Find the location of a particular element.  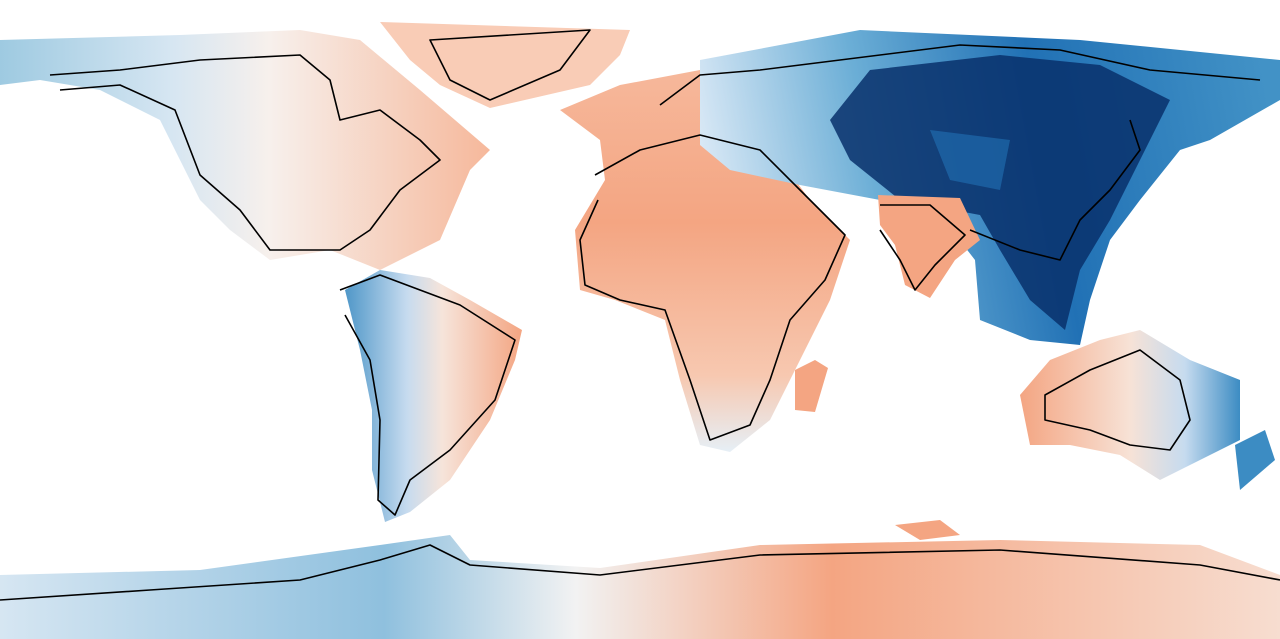

new-zealand is located at coordinates (1255, 460).